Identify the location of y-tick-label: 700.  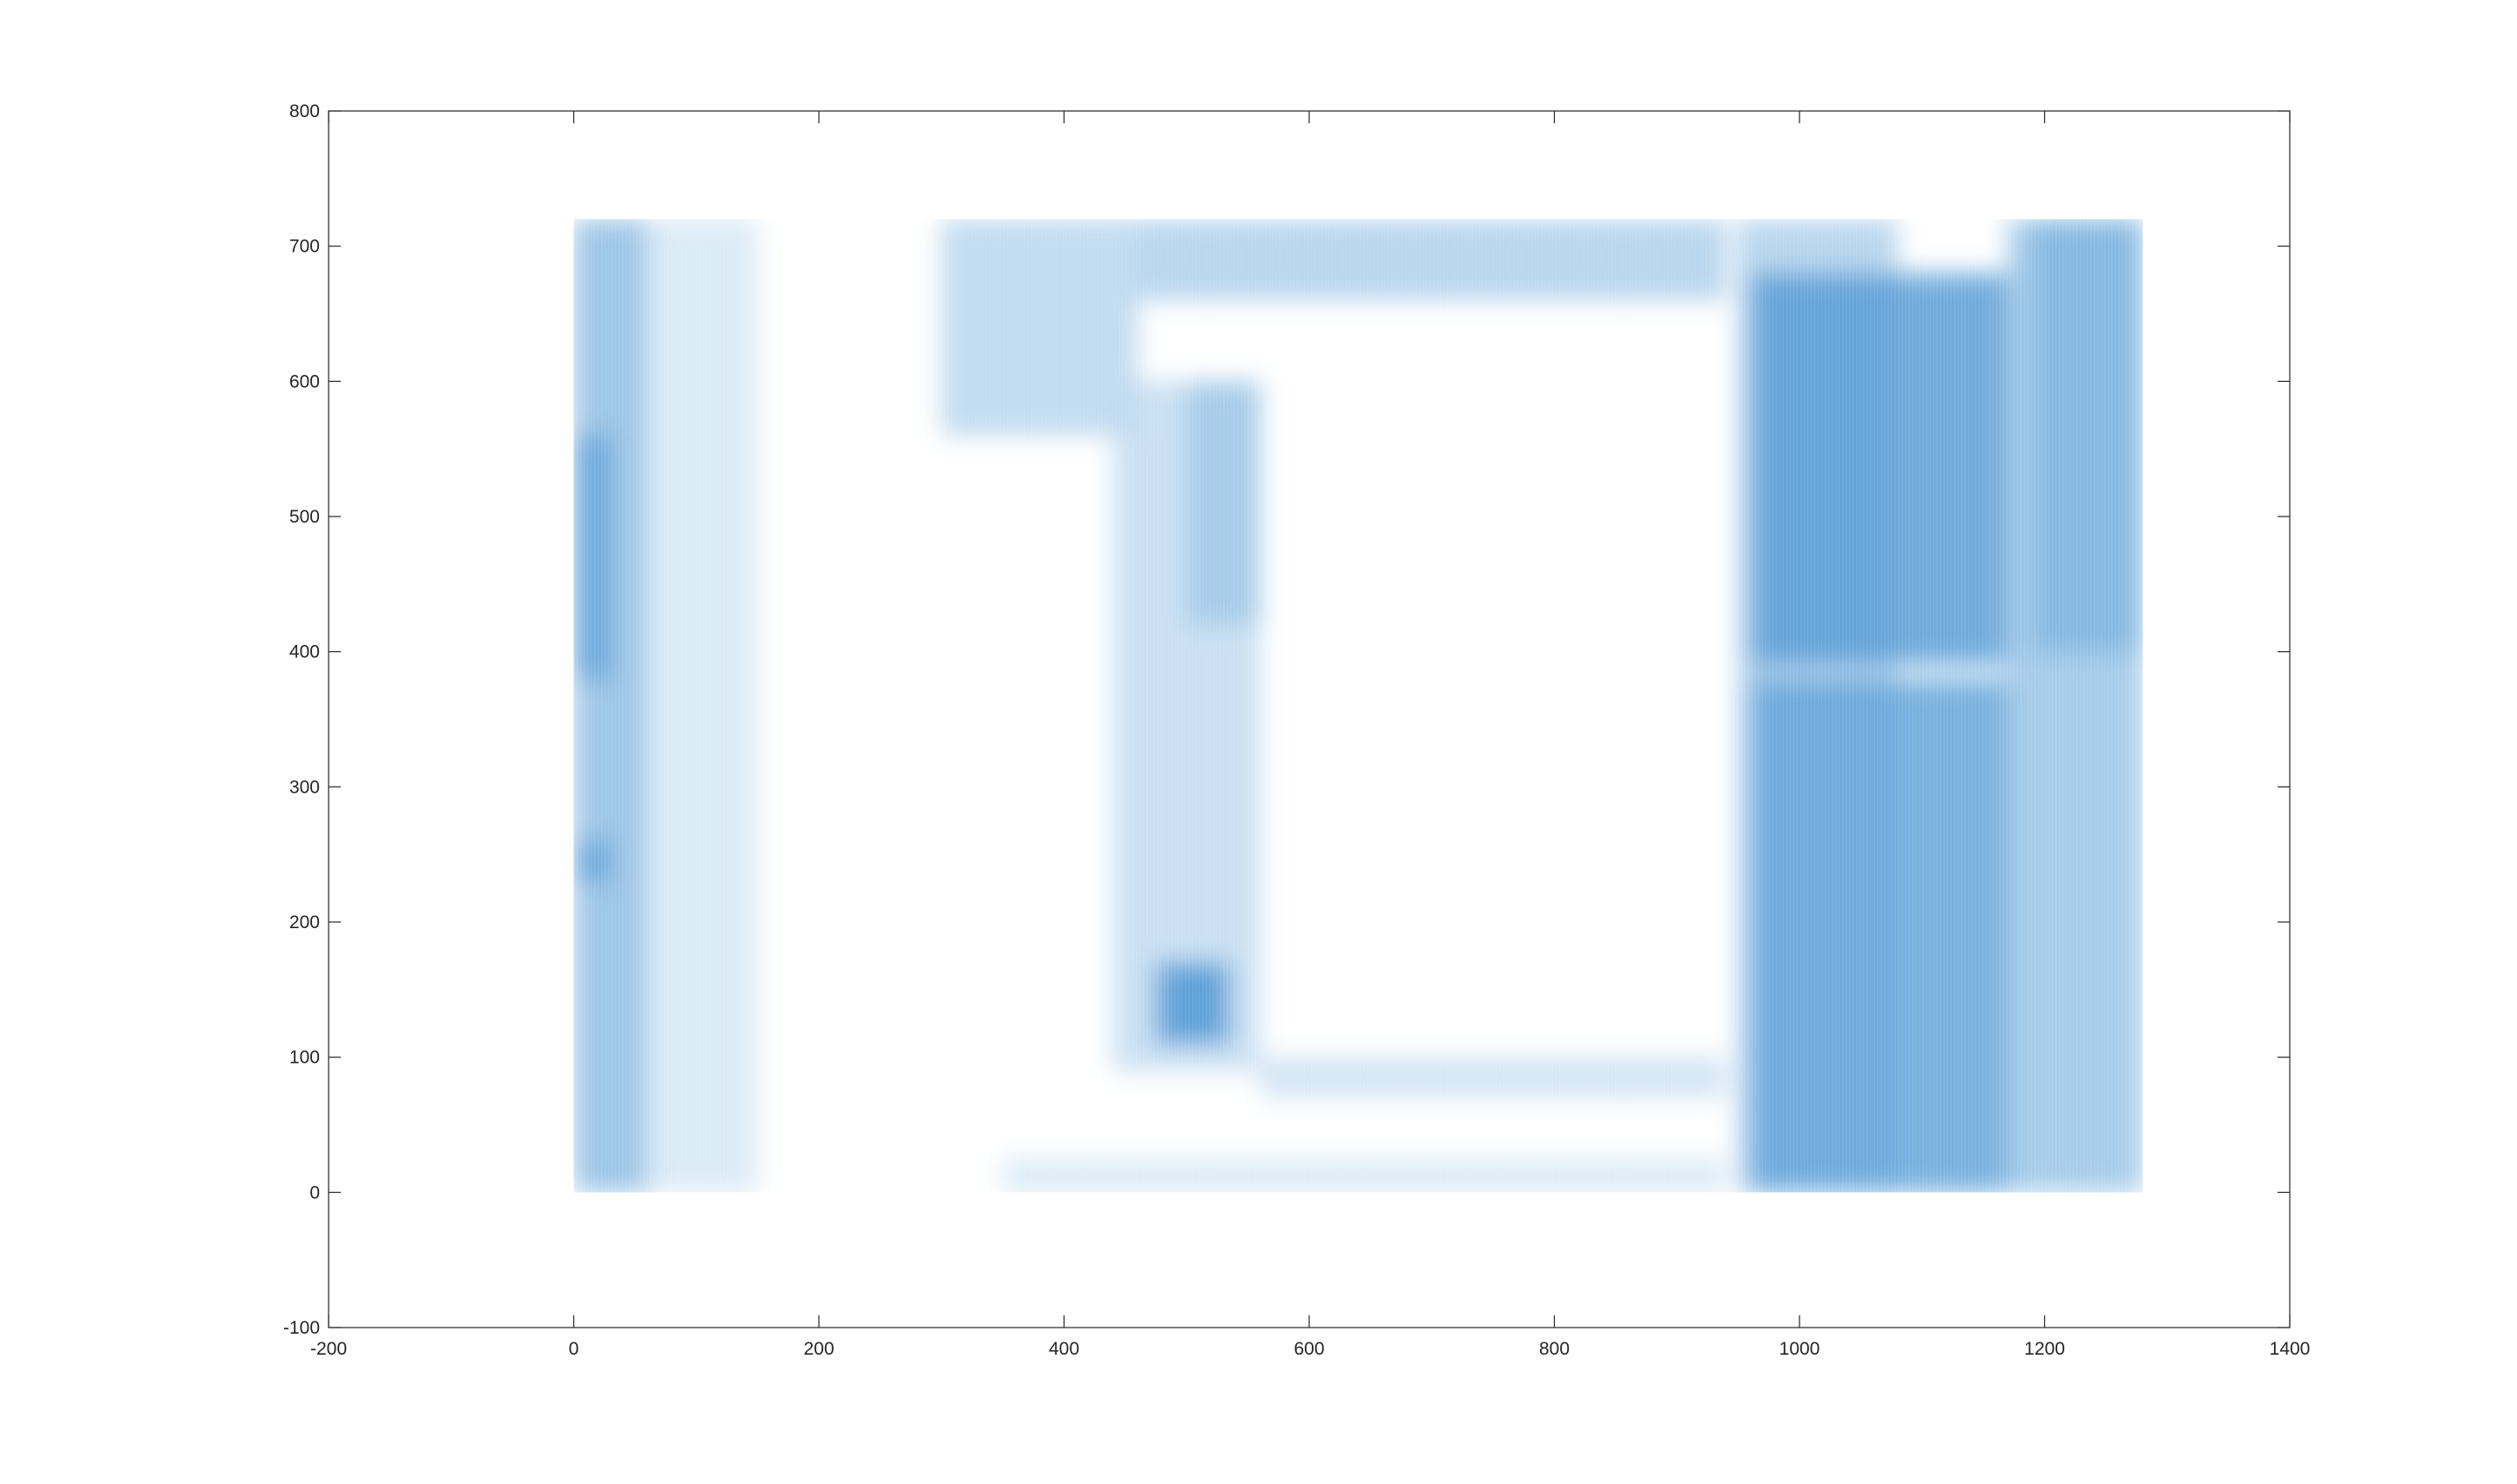
(304, 247).